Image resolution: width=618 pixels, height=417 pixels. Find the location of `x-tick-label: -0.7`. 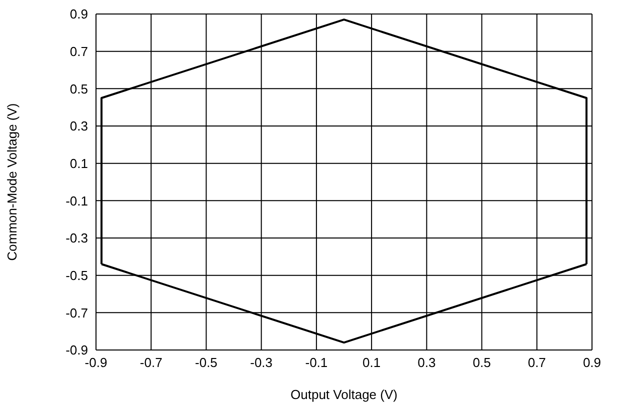

x-tick-label: -0.7 is located at coordinates (151, 362).